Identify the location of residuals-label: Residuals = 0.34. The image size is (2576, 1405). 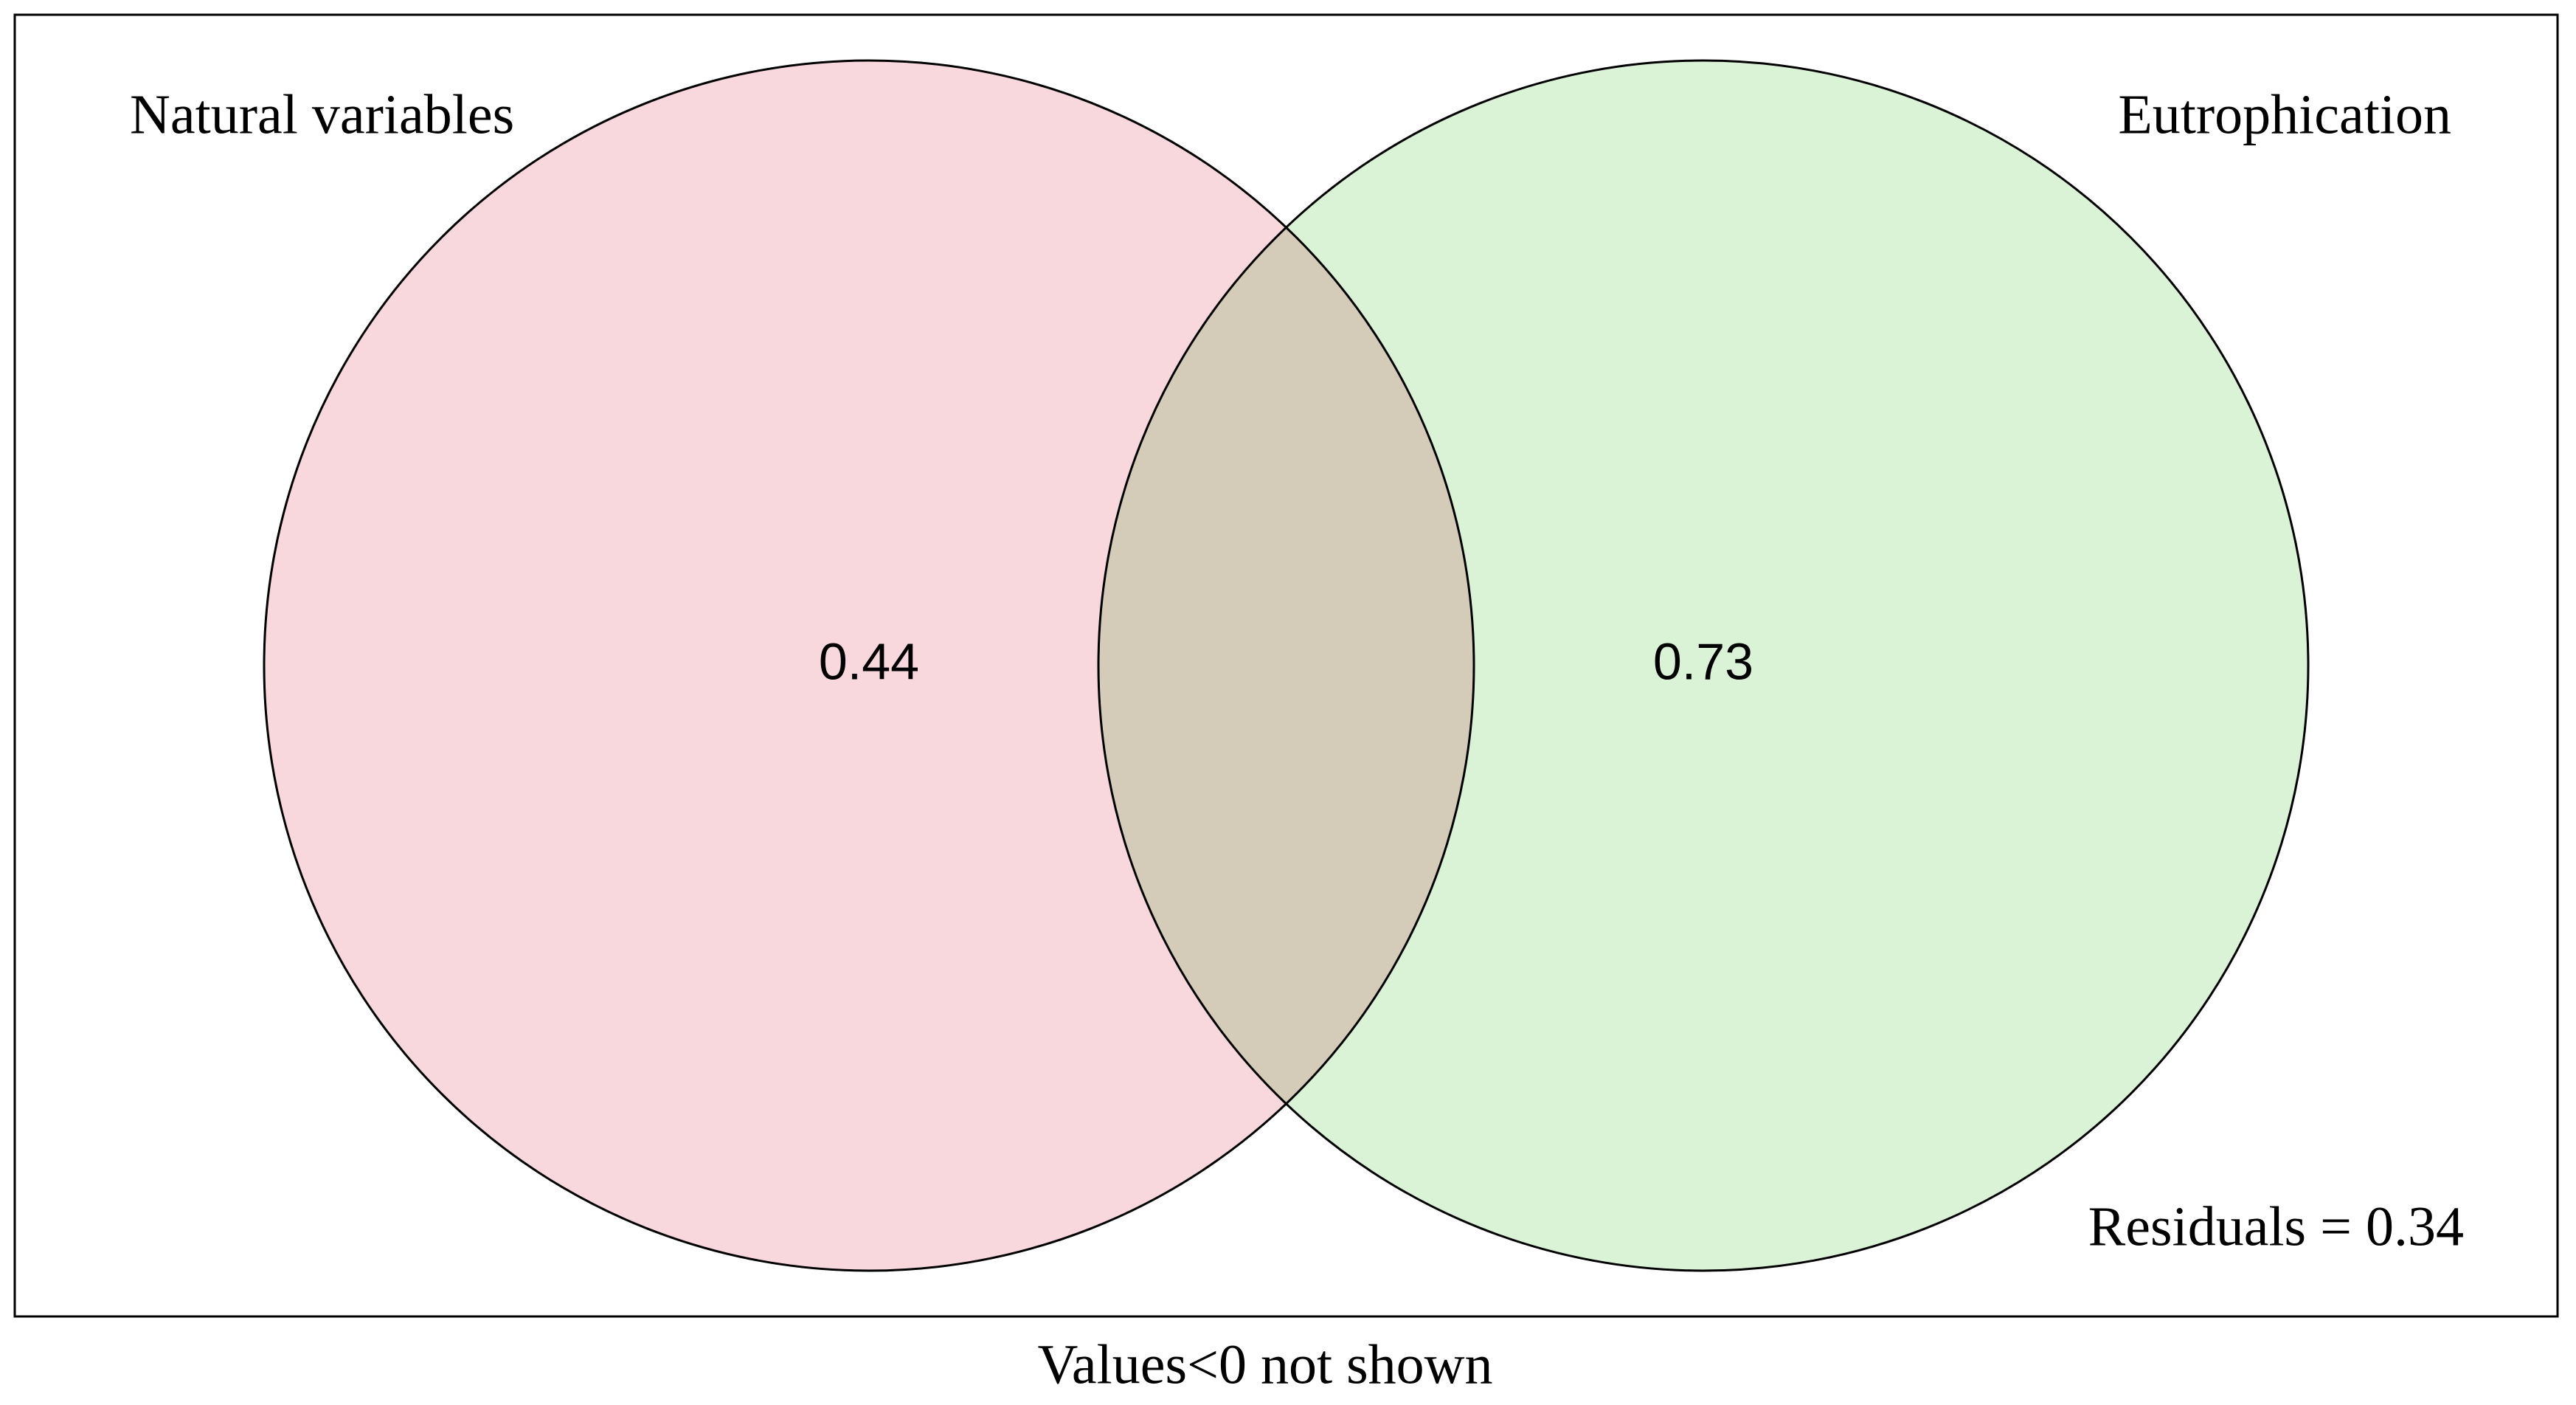
(2276, 1226).